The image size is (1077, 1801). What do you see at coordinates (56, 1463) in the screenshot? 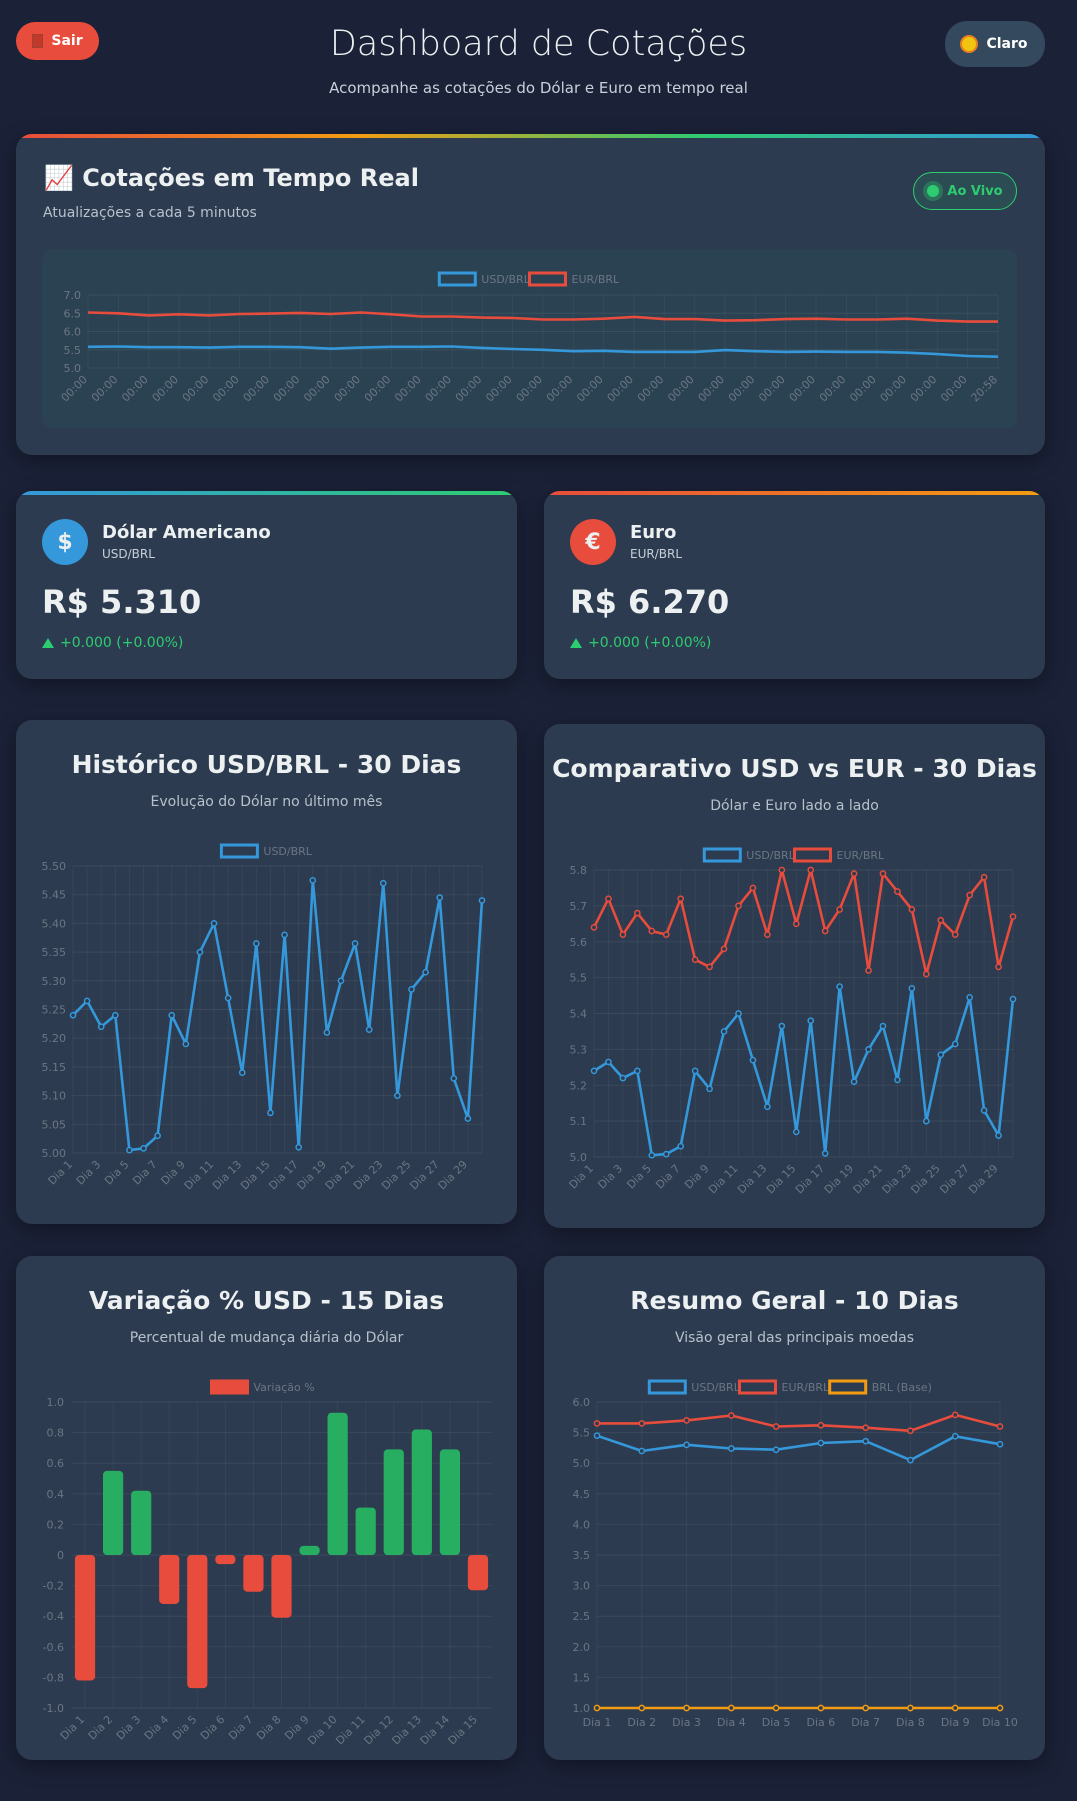
I see `y-tick-label: 0.6` at bounding box center [56, 1463].